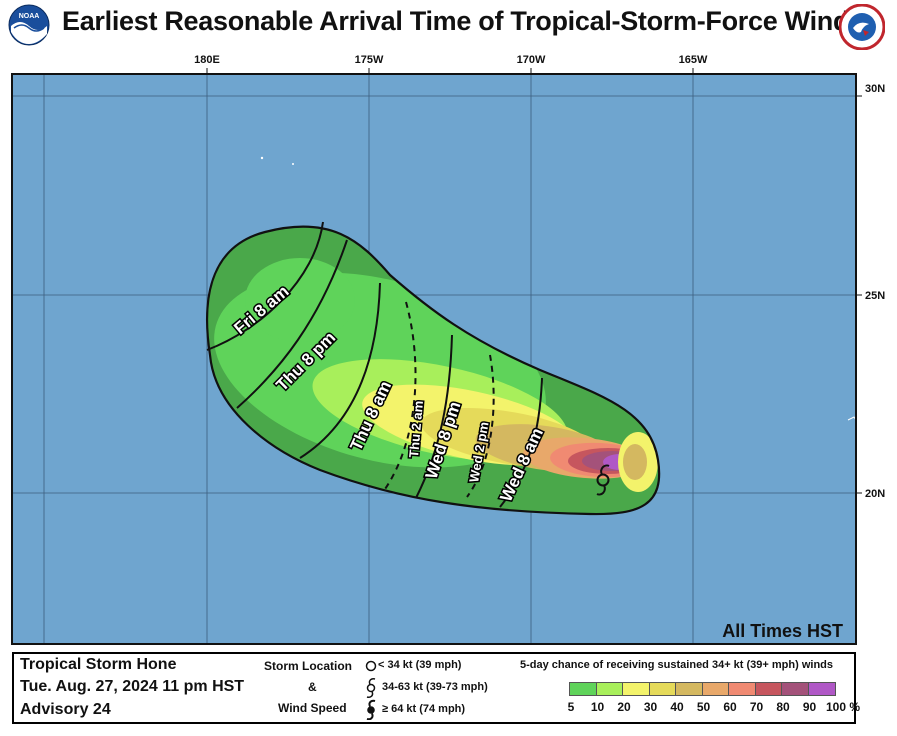 This screenshot has width=897, height=736. I want to click on probability-value: 80, so click(783, 707).